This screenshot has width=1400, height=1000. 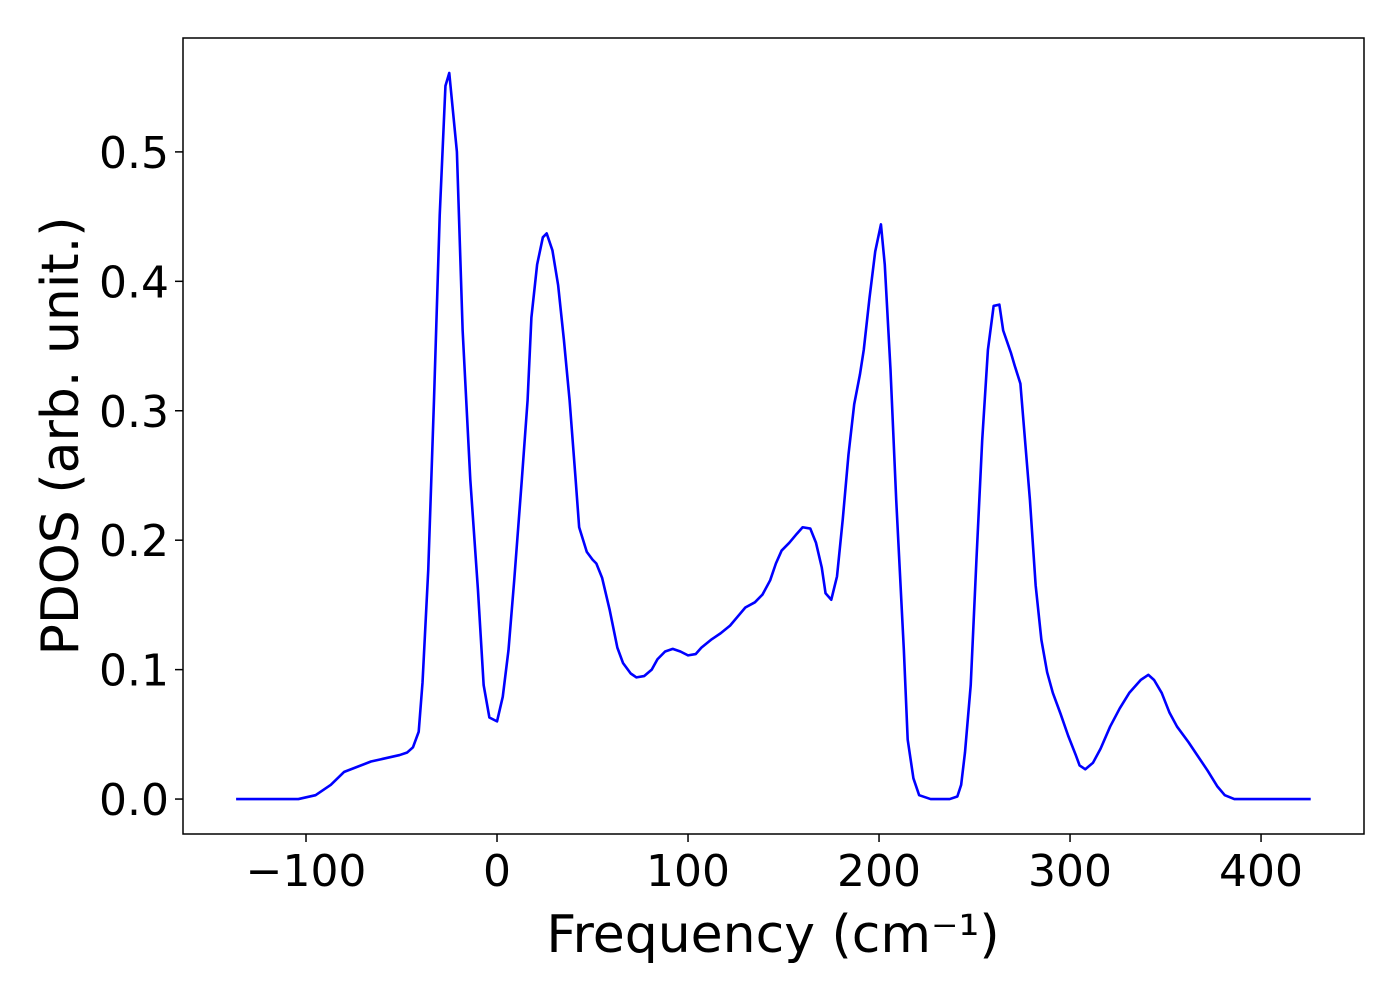 What do you see at coordinates (134, 153) in the screenshot?
I see `y-tick-label: 0.5` at bounding box center [134, 153].